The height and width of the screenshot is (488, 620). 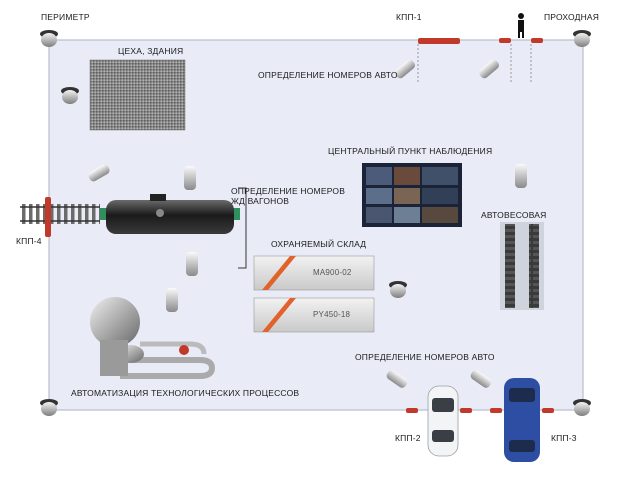 I want to click on kpp4-barrier, so click(x=48, y=217).